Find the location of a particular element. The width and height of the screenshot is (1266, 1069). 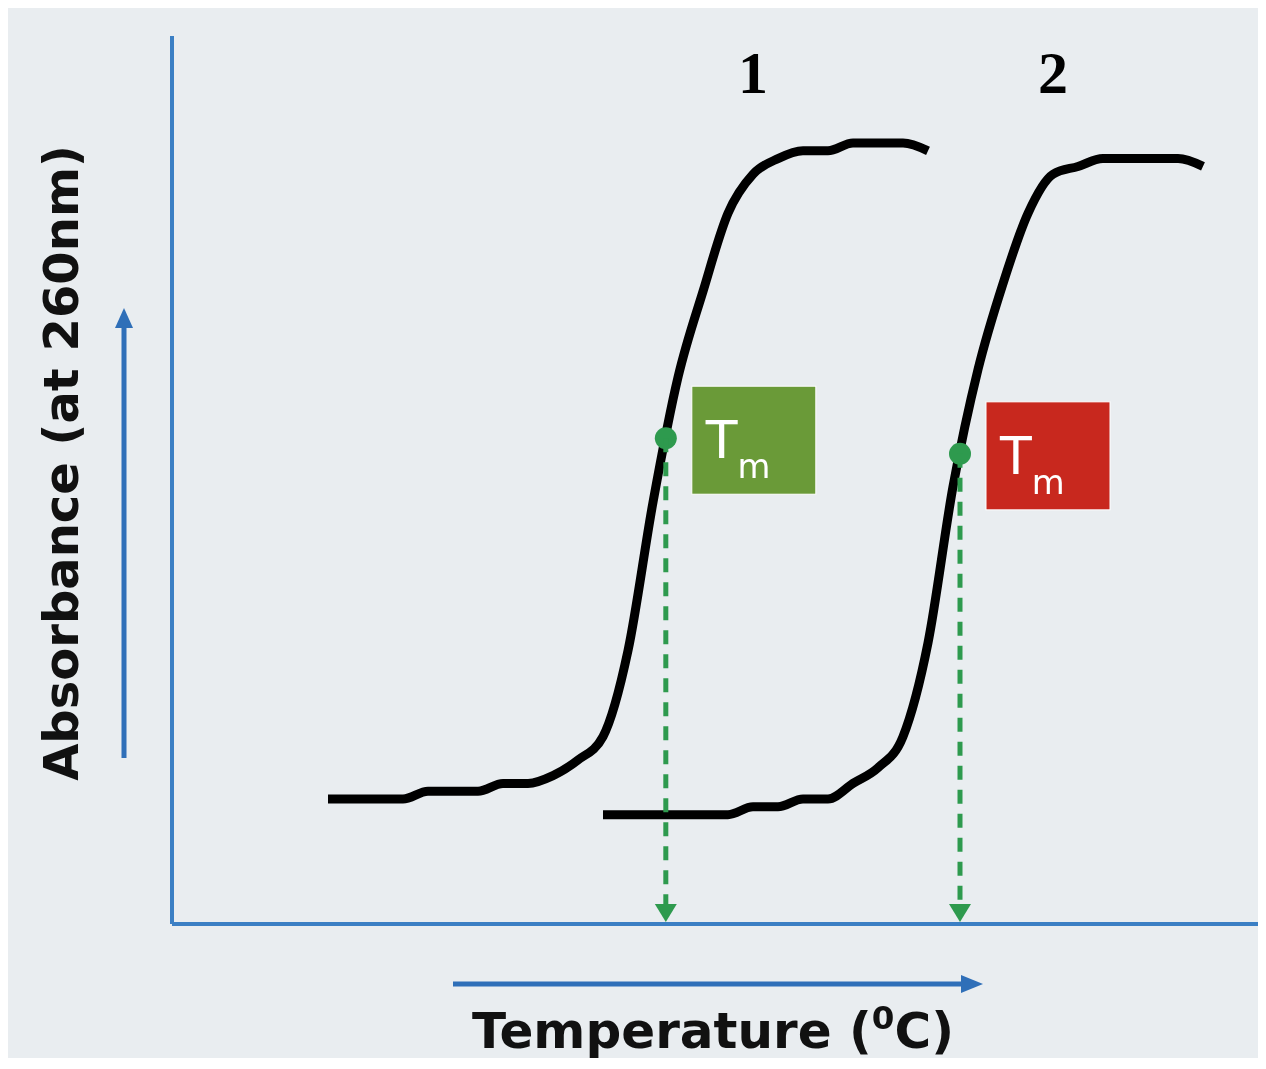

series-label: 2 is located at coordinates (1053, 73).